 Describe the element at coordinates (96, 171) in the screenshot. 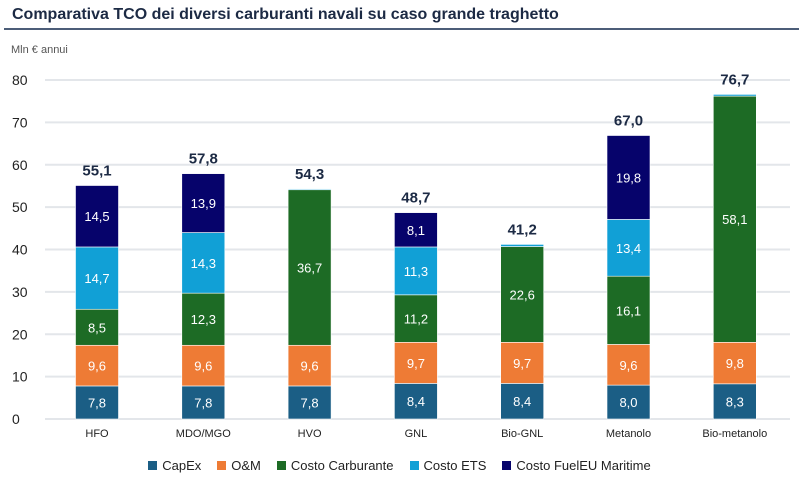

I see `total-label: 55,1` at that location.